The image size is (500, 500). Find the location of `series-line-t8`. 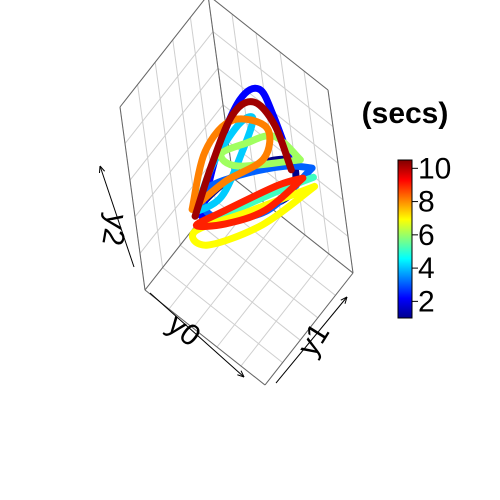

series-line-t8 is located at coordinates (231, 164).